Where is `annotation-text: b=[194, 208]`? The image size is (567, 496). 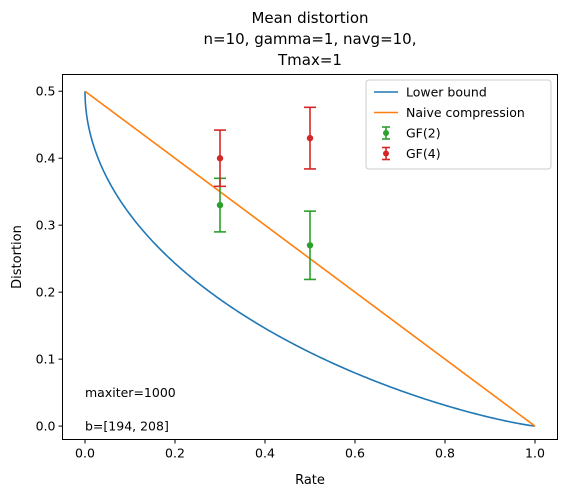 annotation-text: b=[194, 208] is located at coordinates (127, 426).